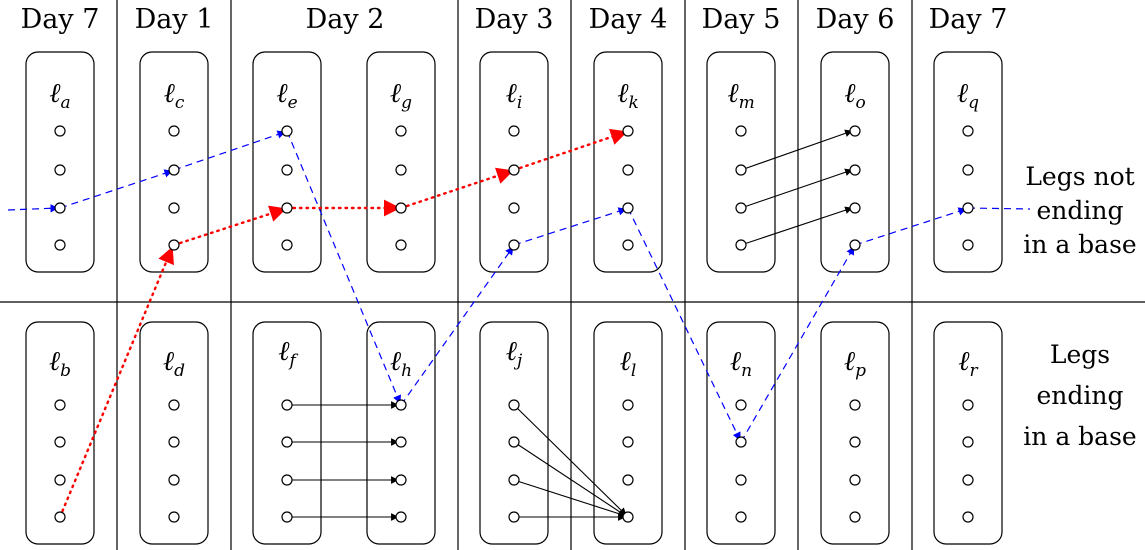  What do you see at coordinates (174, 162) in the screenshot?
I see `leg-box-c` at bounding box center [174, 162].